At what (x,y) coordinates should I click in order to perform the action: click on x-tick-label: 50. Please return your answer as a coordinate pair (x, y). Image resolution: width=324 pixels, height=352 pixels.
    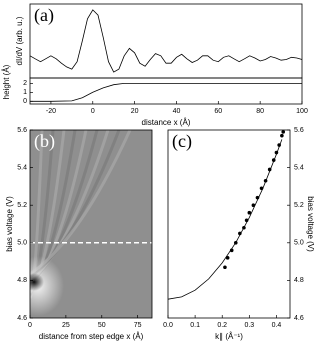
    Looking at the image, I should click on (102, 325).